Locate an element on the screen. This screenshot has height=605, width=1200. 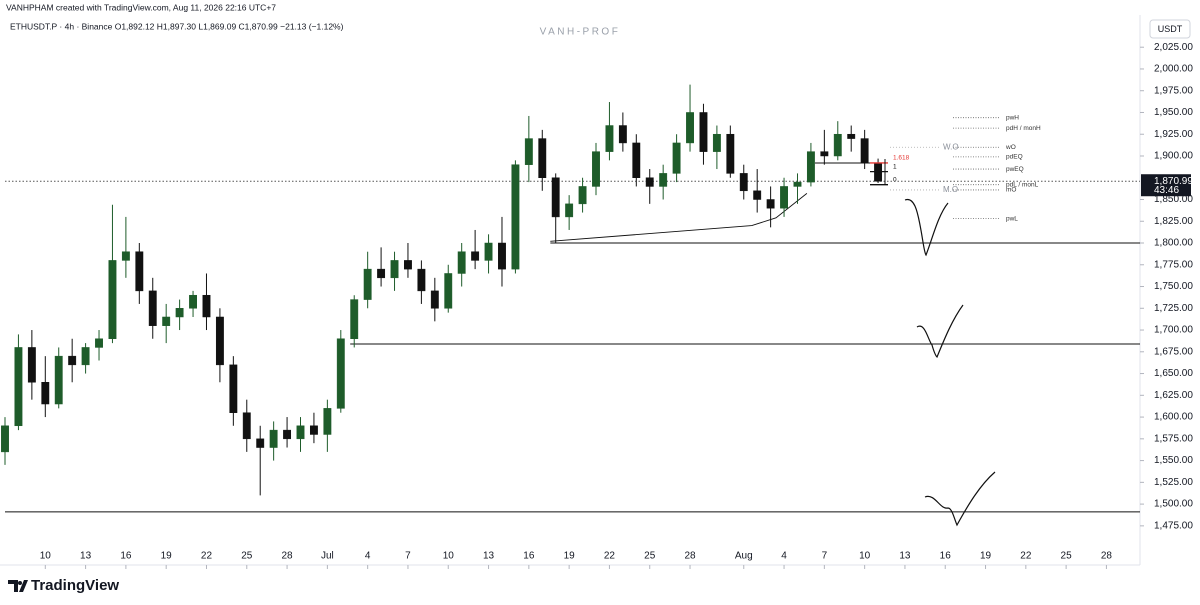
y-tick-label: 1,925.00 is located at coordinates (1173, 134).